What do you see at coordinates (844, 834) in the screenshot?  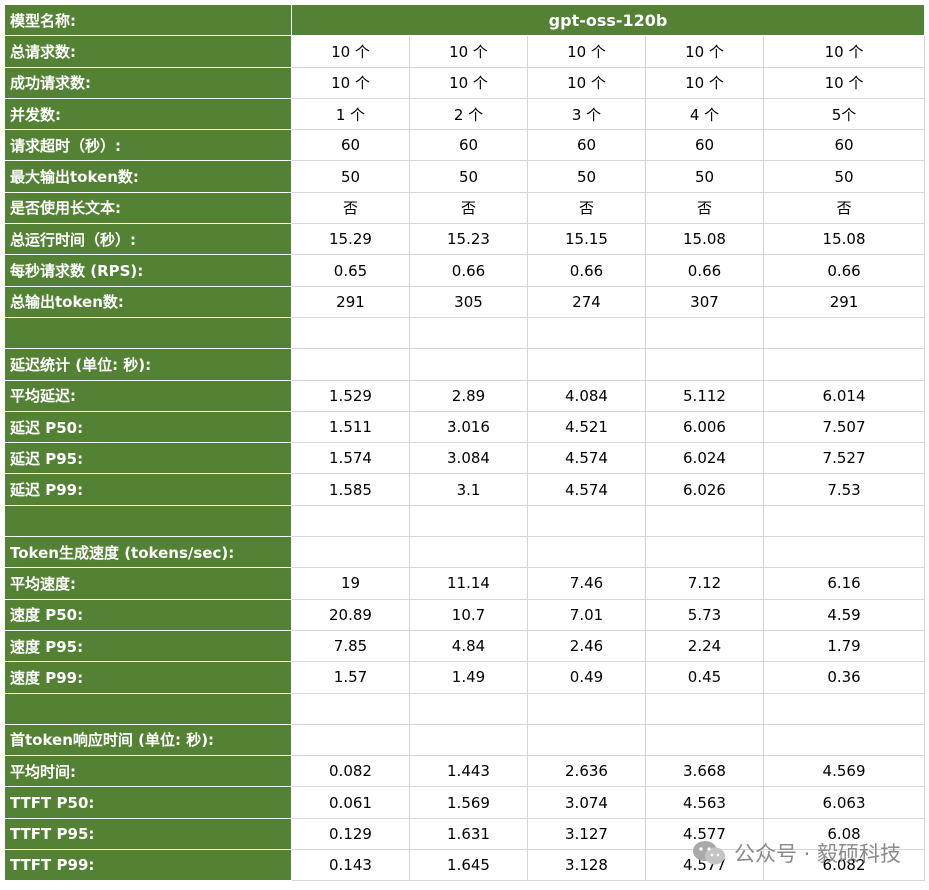 I see `table-cell: 6.08` at bounding box center [844, 834].